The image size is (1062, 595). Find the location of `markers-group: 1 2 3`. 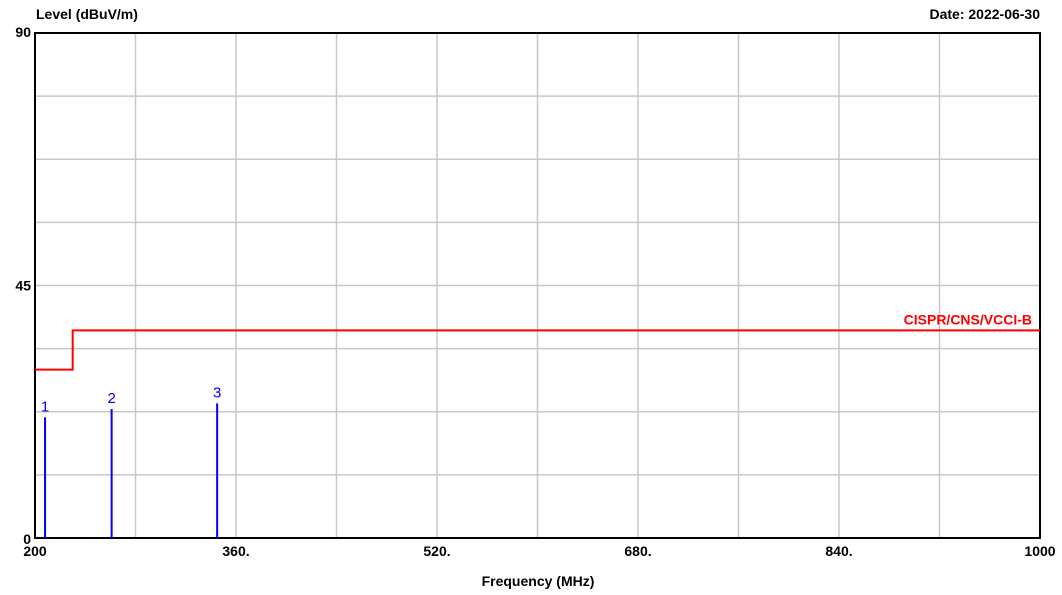

markers-group: 1 2 3 is located at coordinates (131, 461).